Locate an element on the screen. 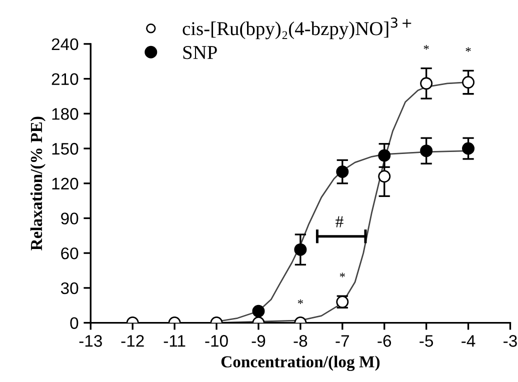  x-tick-label: -9 is located at coordinates (259, 341).